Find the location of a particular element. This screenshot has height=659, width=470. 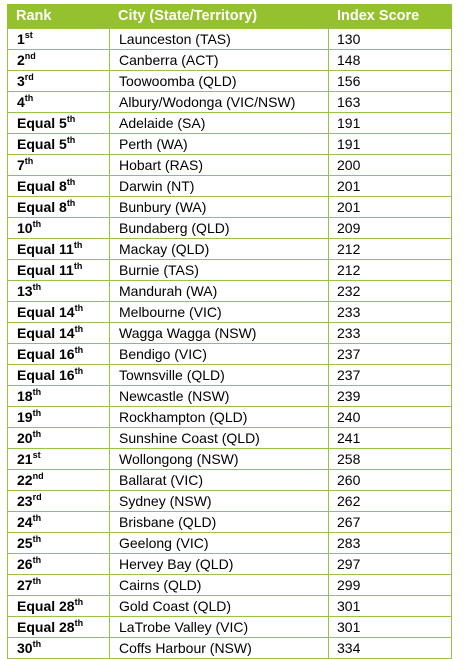

rank-cell: Equal 5th is located at coordinates (58, 144).